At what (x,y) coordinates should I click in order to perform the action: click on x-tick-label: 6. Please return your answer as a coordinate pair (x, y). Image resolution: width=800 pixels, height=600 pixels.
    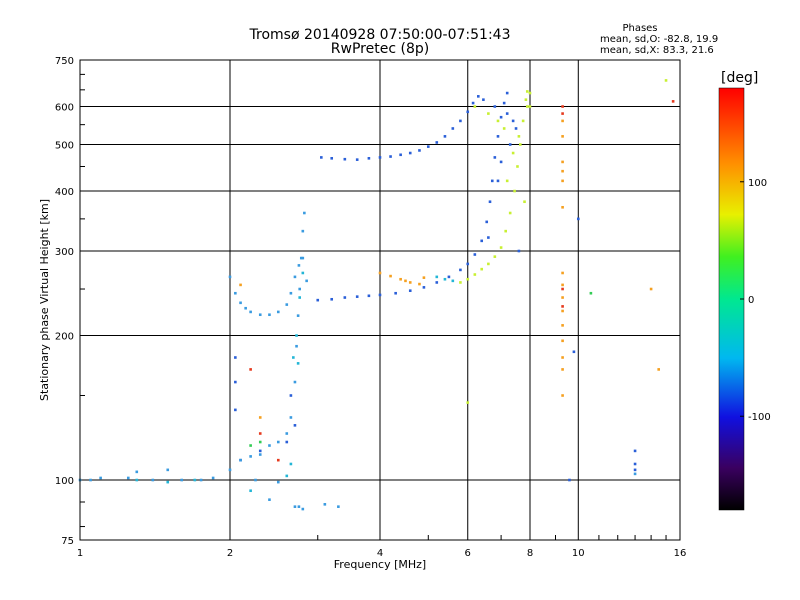
    Looking at the image, I should click on (468, 553).